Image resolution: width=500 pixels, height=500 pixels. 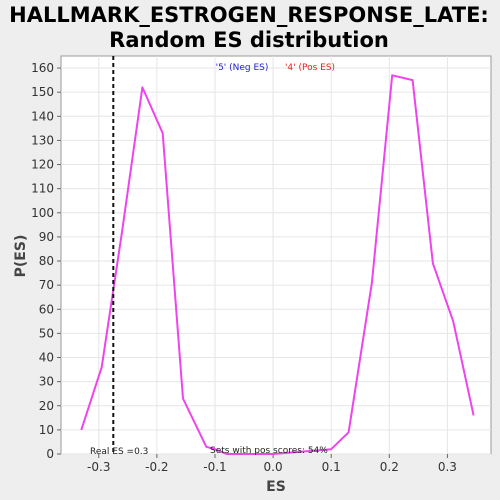 What do you see at coordinates (389, 467) in the screenshot?
I see `x-tick-label: 0.2` at bounding box center [389, 467].